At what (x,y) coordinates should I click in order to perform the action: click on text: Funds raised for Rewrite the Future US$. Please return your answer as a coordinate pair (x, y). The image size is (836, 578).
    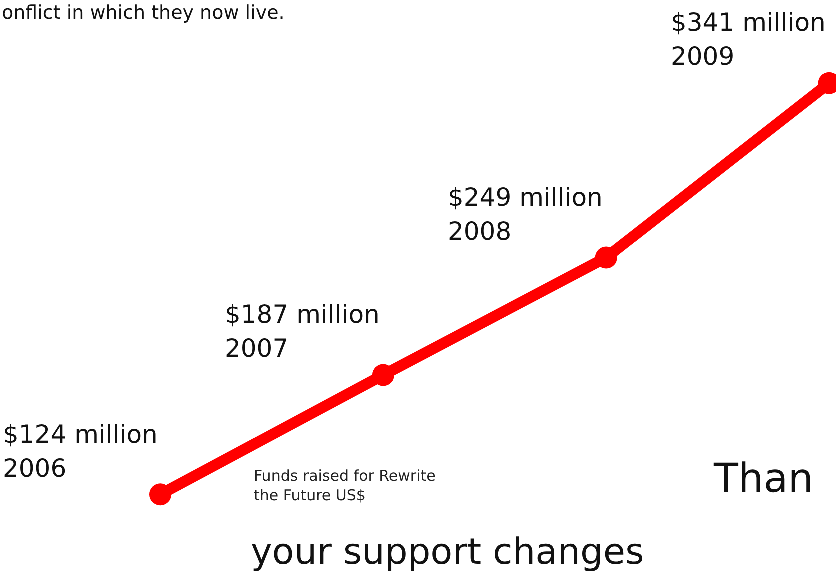
    Looking at the image, I should click on (345, 485).